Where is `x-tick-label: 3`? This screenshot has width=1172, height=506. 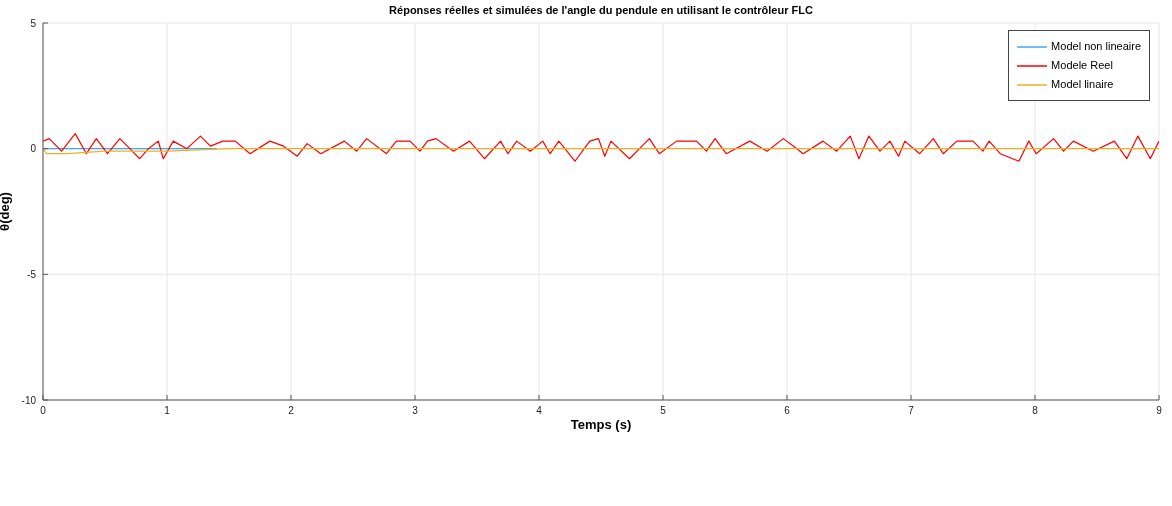
x-tick-label: 3 is located at coordinates (415, 411).